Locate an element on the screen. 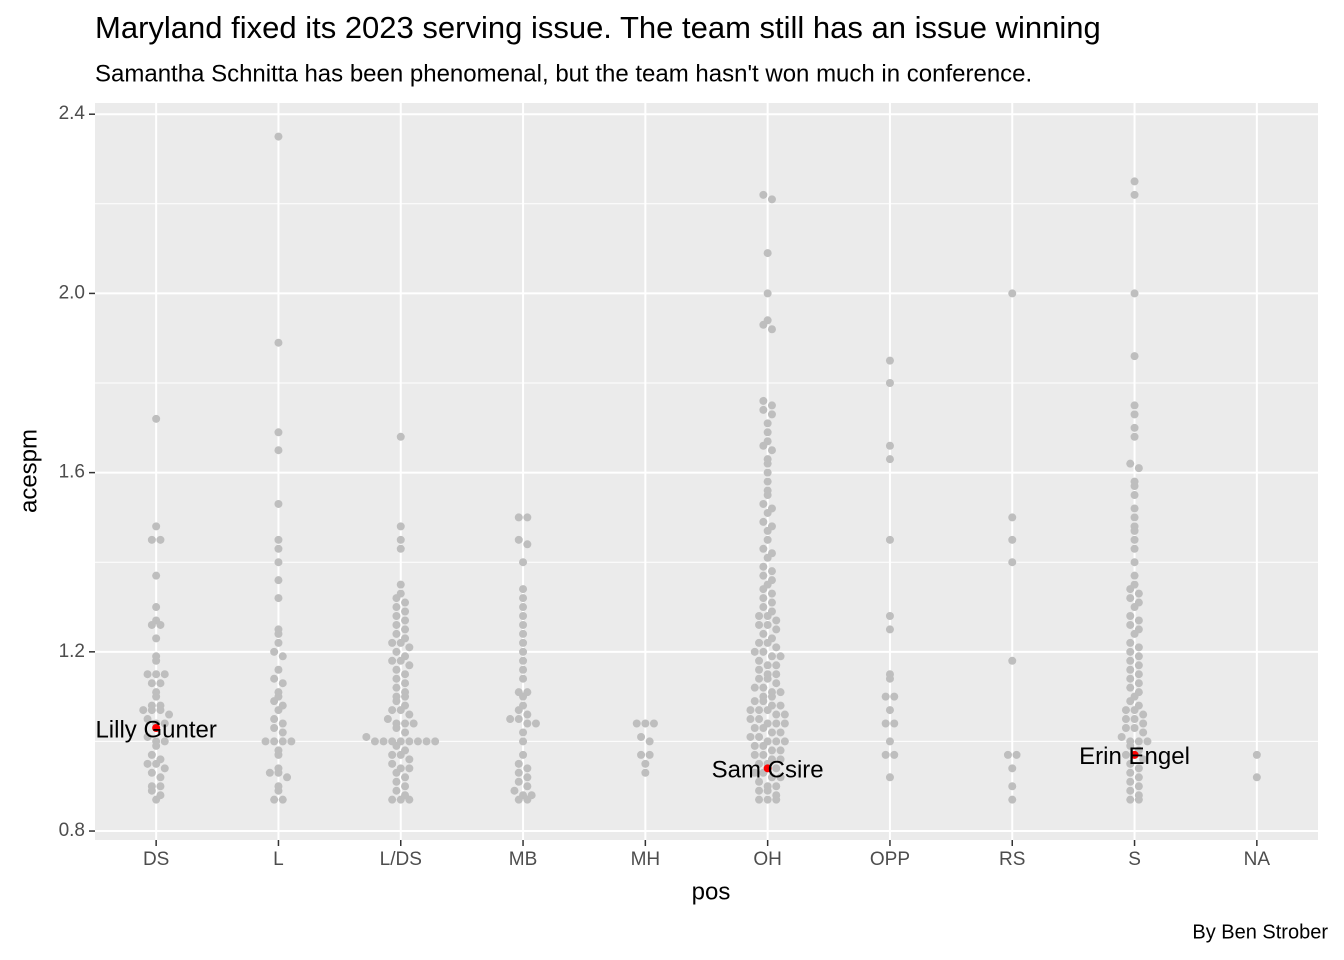 The width and height of the screenshot is (1344, 960). y-tick-label: 1.2 is located at coordinates (72, 651).